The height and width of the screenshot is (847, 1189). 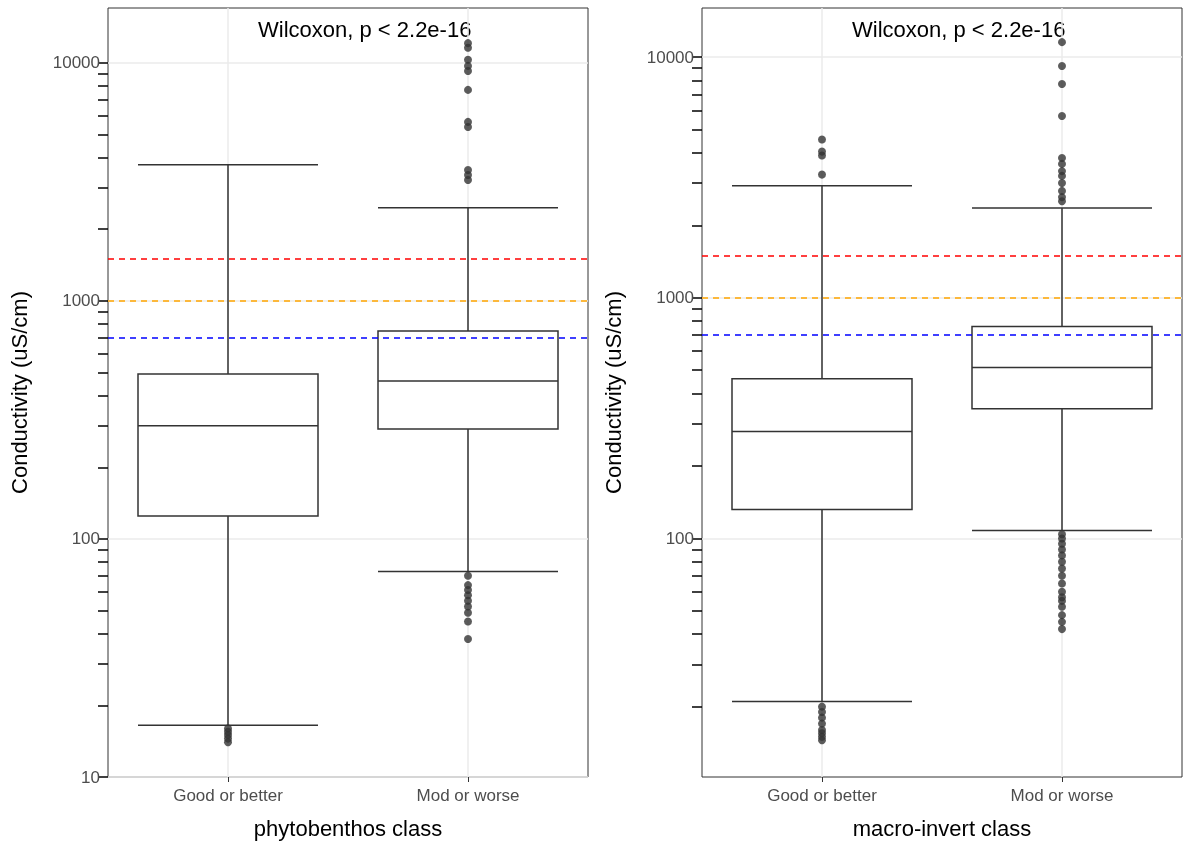 I want to click on y-tick-label: 10, so click(x=90, y=777).